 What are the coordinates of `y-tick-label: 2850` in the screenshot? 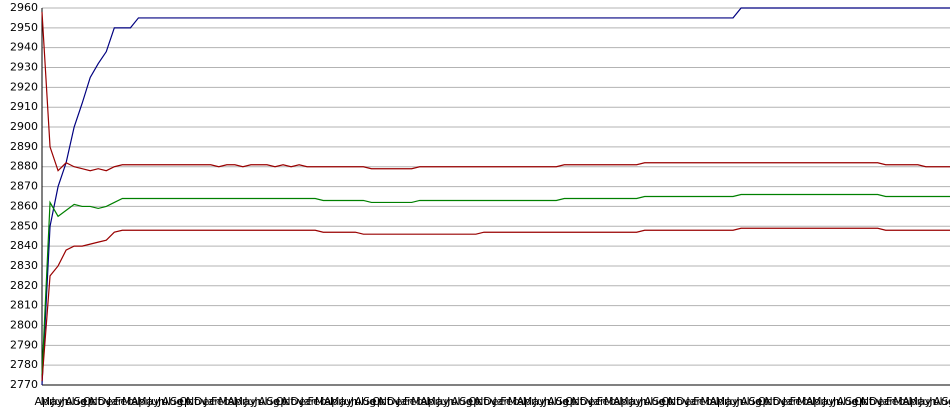 It's located at (24, 225).